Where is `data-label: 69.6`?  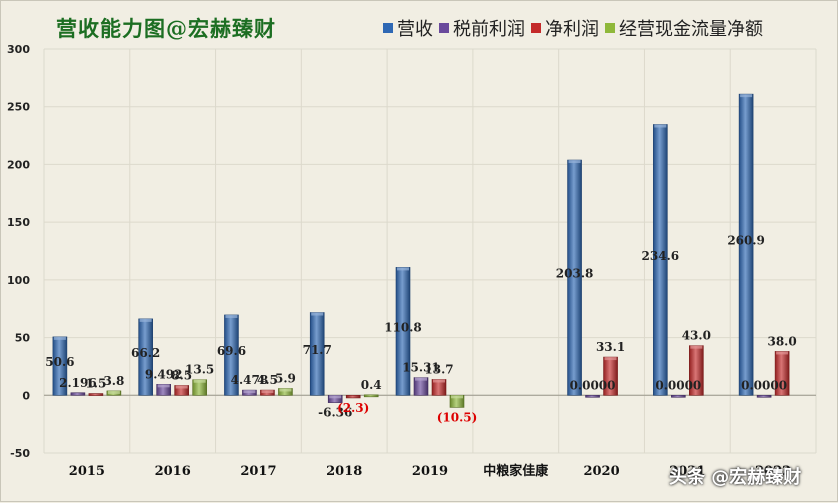 data-label: 69.6 is located at coordinates (231, 351).